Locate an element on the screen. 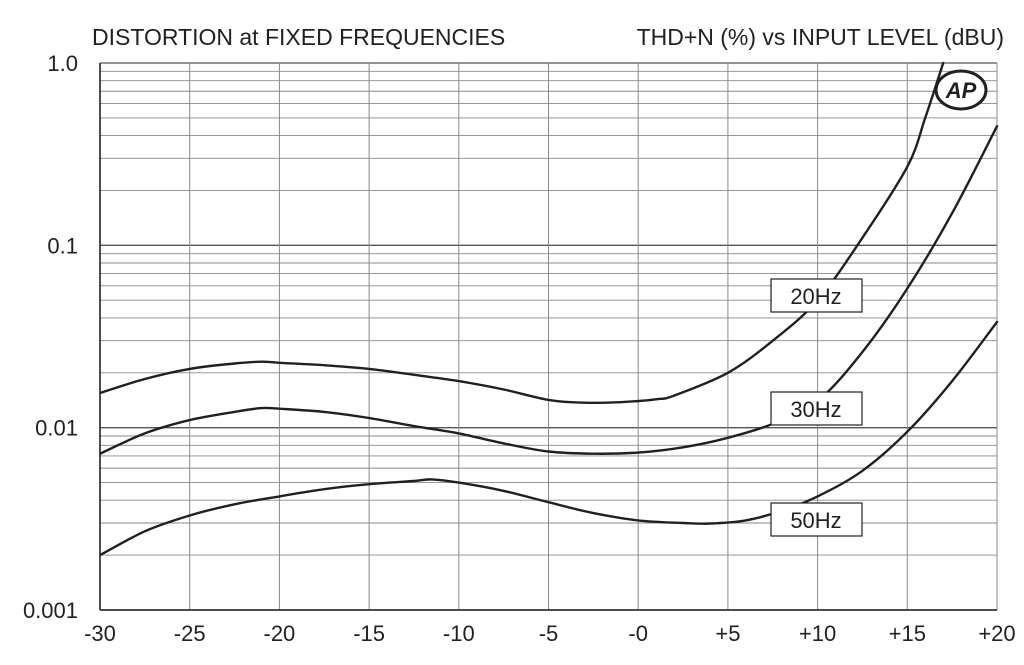  x-tick-label: -5 is located at coordinates (549, 633).